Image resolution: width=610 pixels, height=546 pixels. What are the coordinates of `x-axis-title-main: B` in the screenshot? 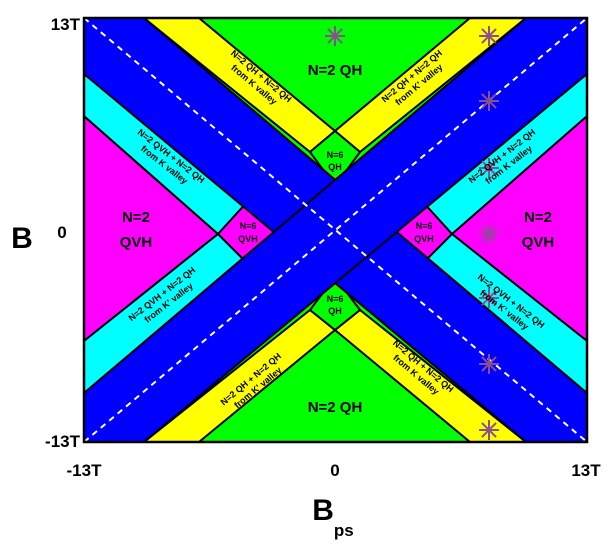 It's located at (323, 510).